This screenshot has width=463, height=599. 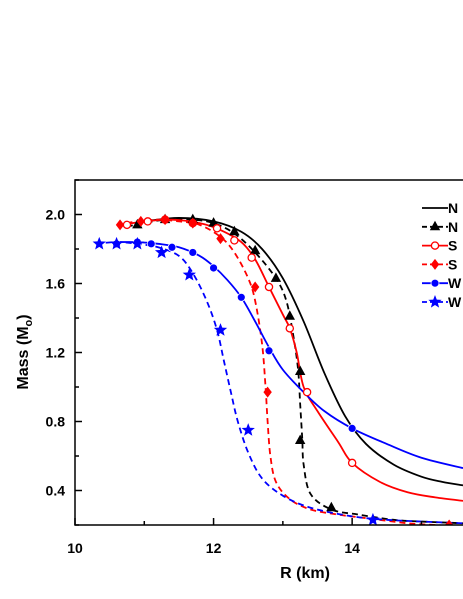 I want to click on y-axis-title: Mass (Mo), so click(x=25, y=351).